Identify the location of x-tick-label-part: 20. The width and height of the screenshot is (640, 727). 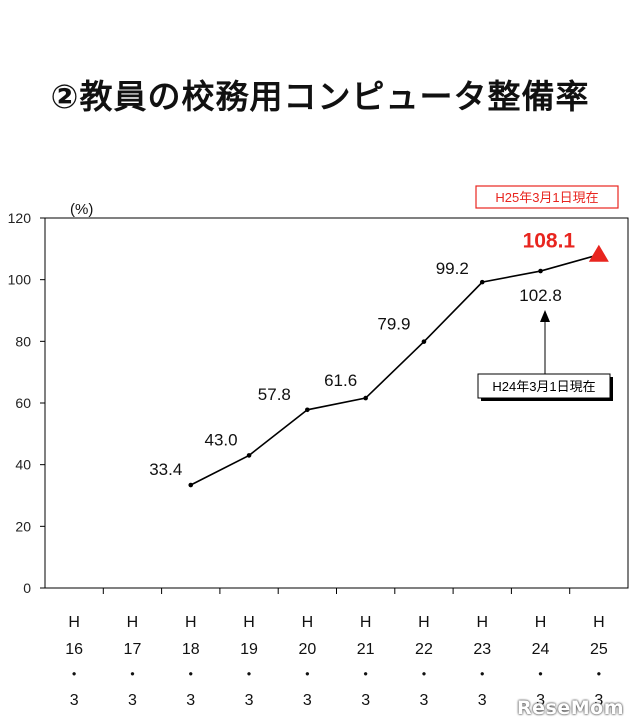
(307, 649).